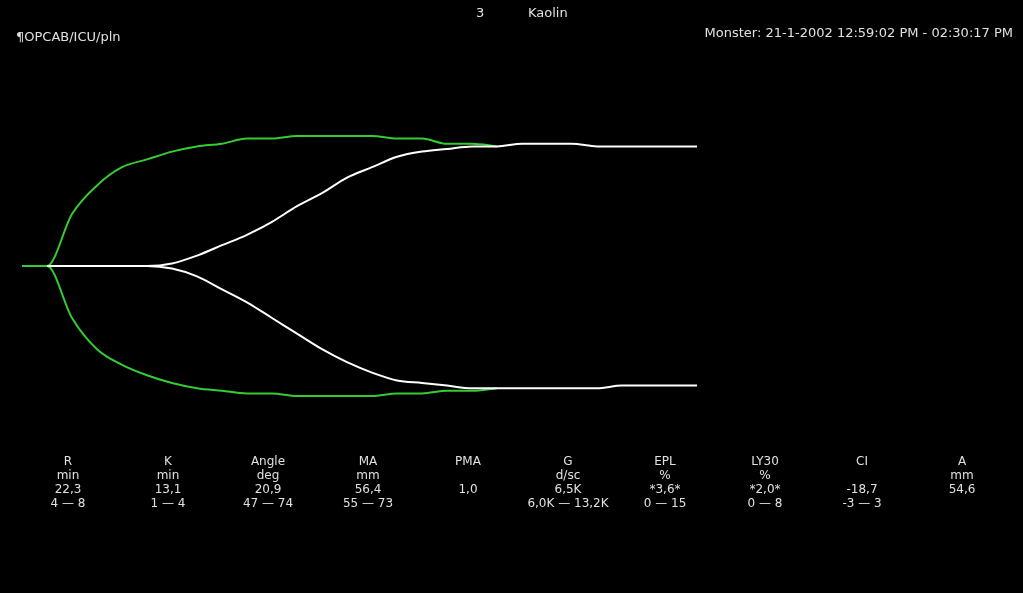  Describe the element at coordinates (68, 36) in the screenshot. I see `text: ¶OPCAB/ICU/pln` at that location.